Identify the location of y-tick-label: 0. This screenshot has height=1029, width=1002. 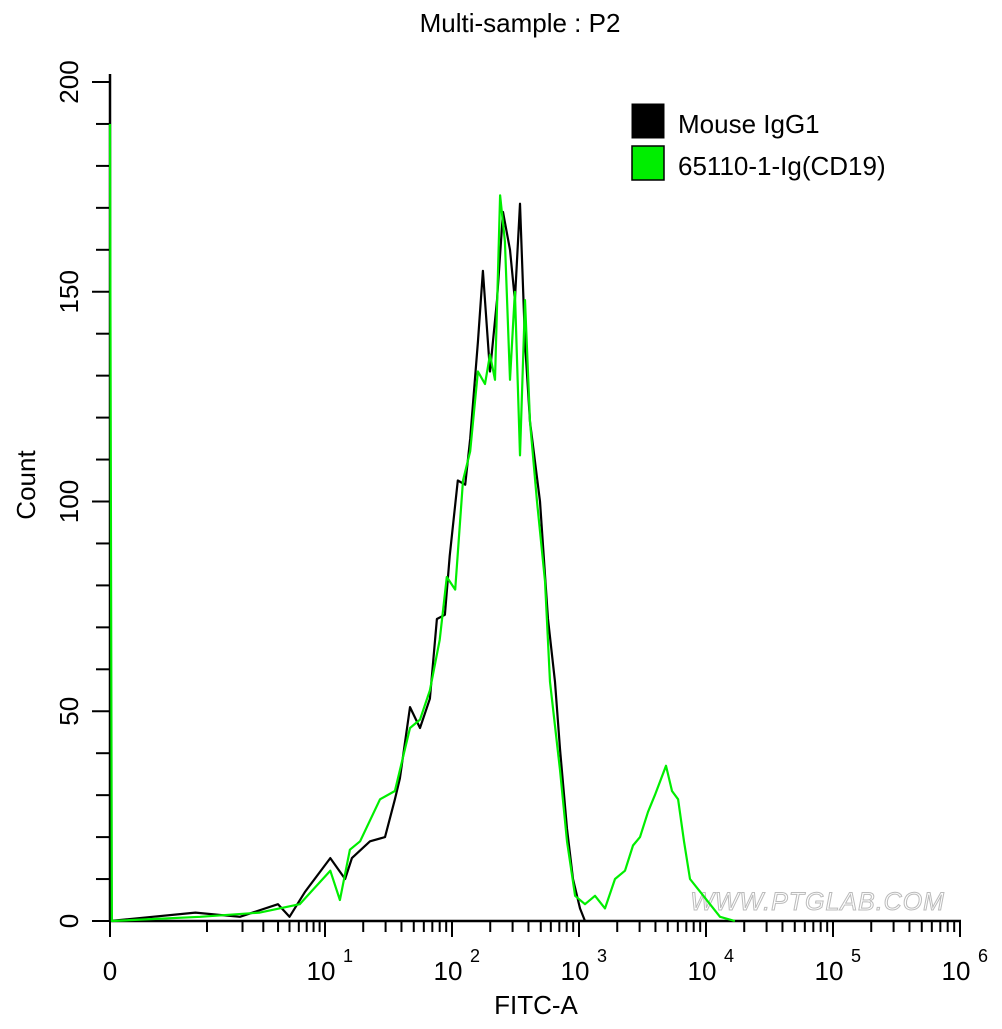
(69, 921).